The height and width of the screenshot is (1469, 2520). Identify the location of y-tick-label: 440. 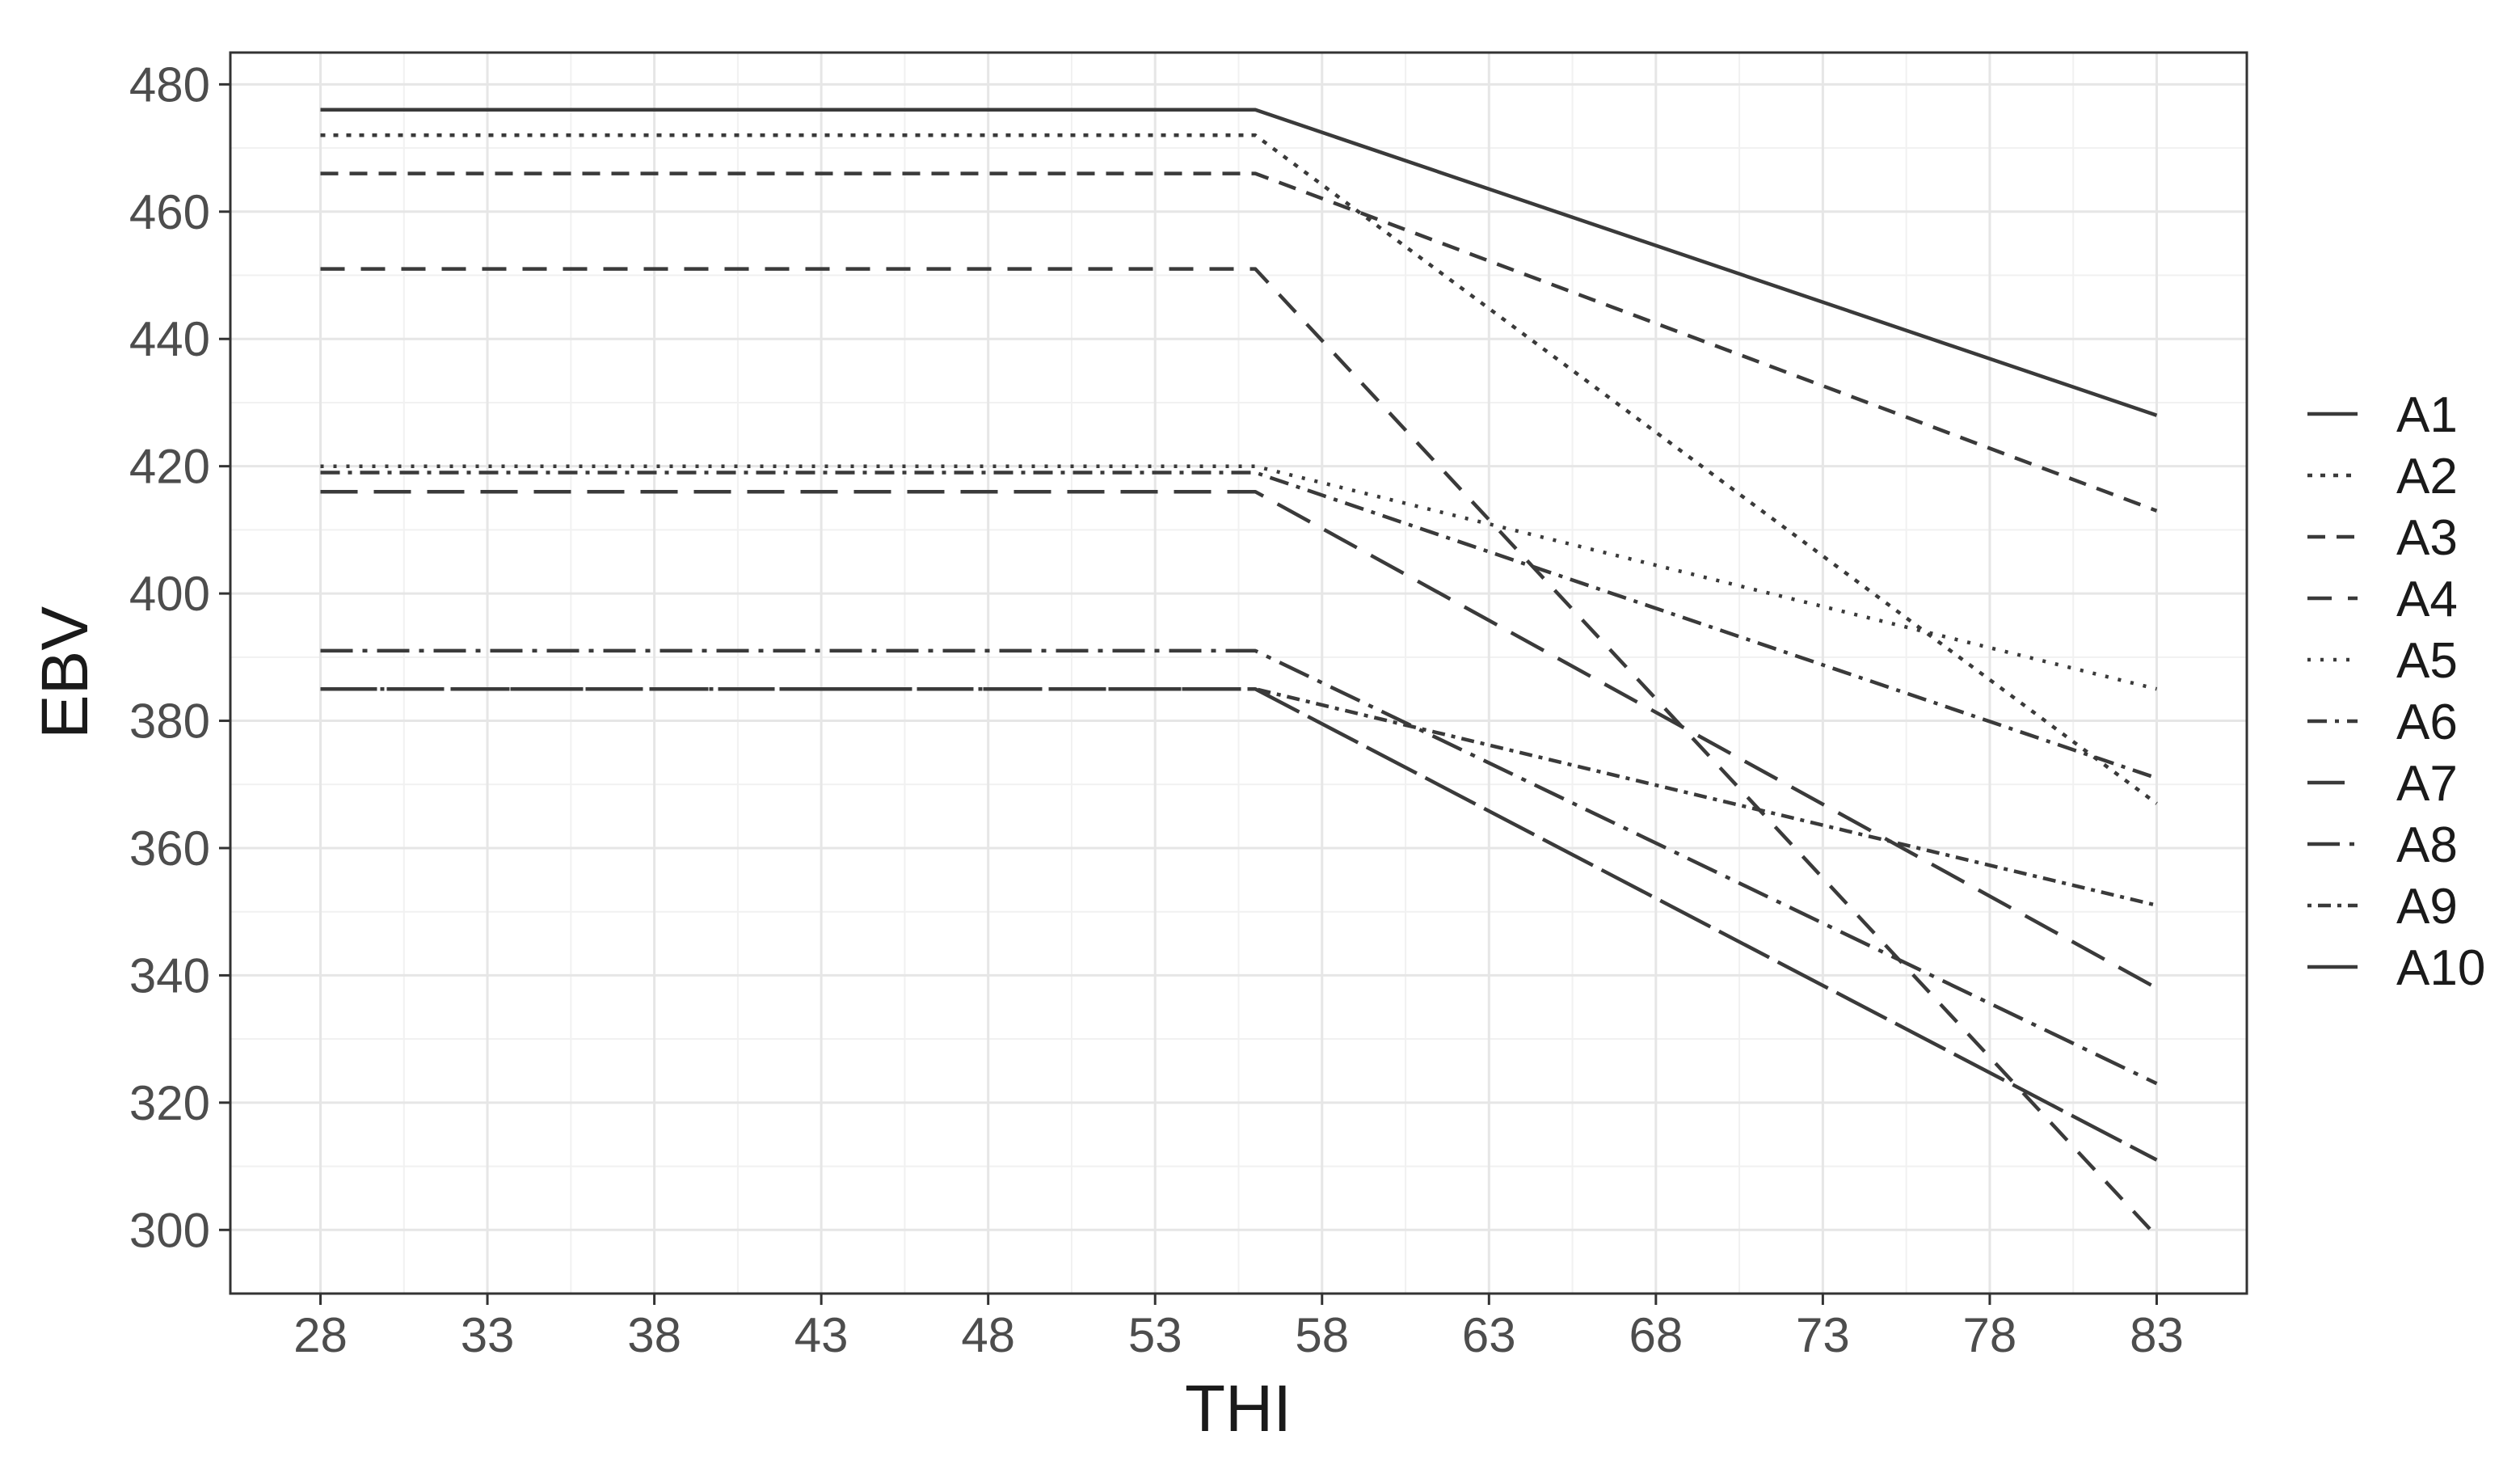
(169, 339).